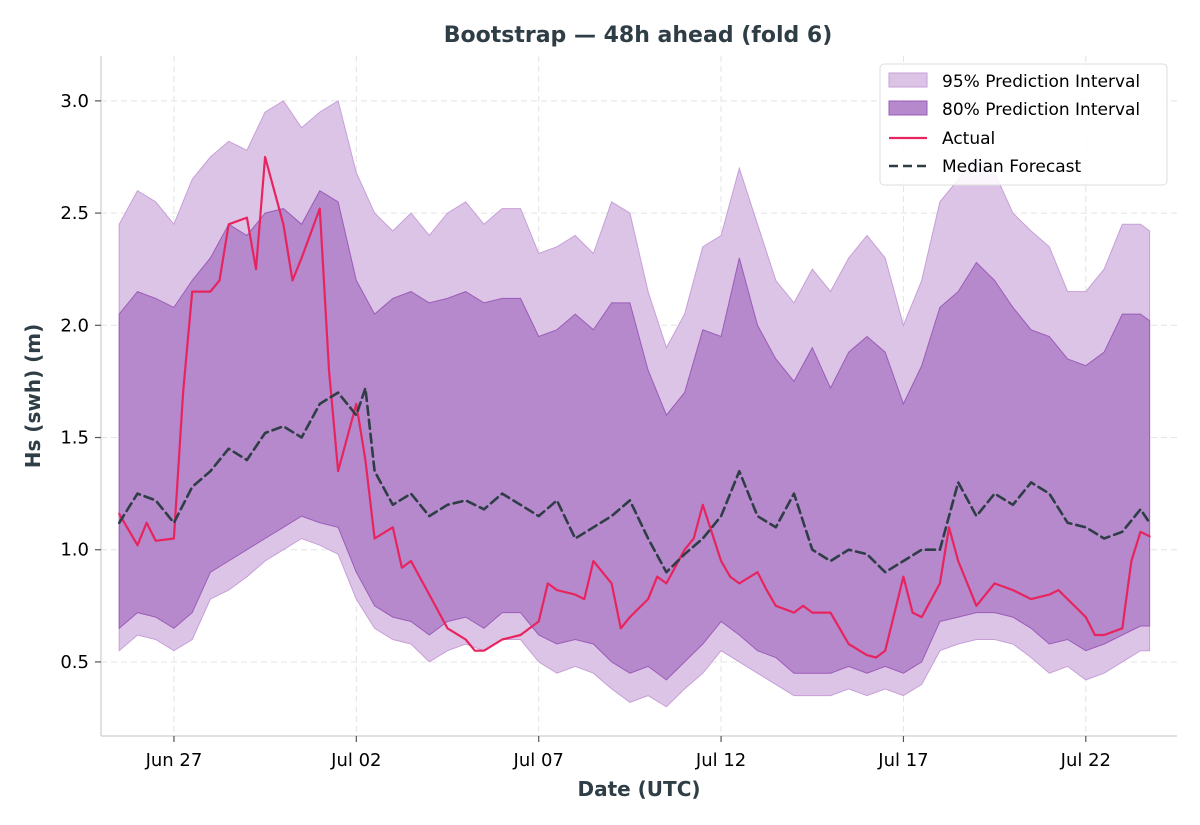  What do you see at coordinates (74, 325) in the screenshot?
I see `y-tick-label: 2.0` at bounding box center [74, 325].